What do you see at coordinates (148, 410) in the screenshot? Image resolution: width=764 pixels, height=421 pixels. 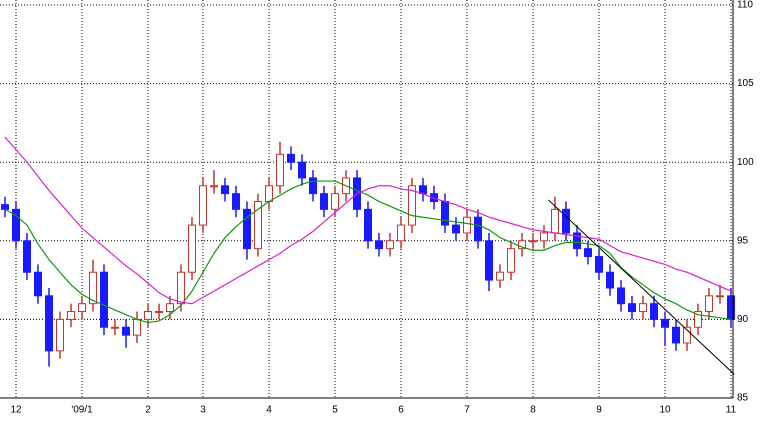 I see `x-tick-label: 2` at bounding box center [148, 410].